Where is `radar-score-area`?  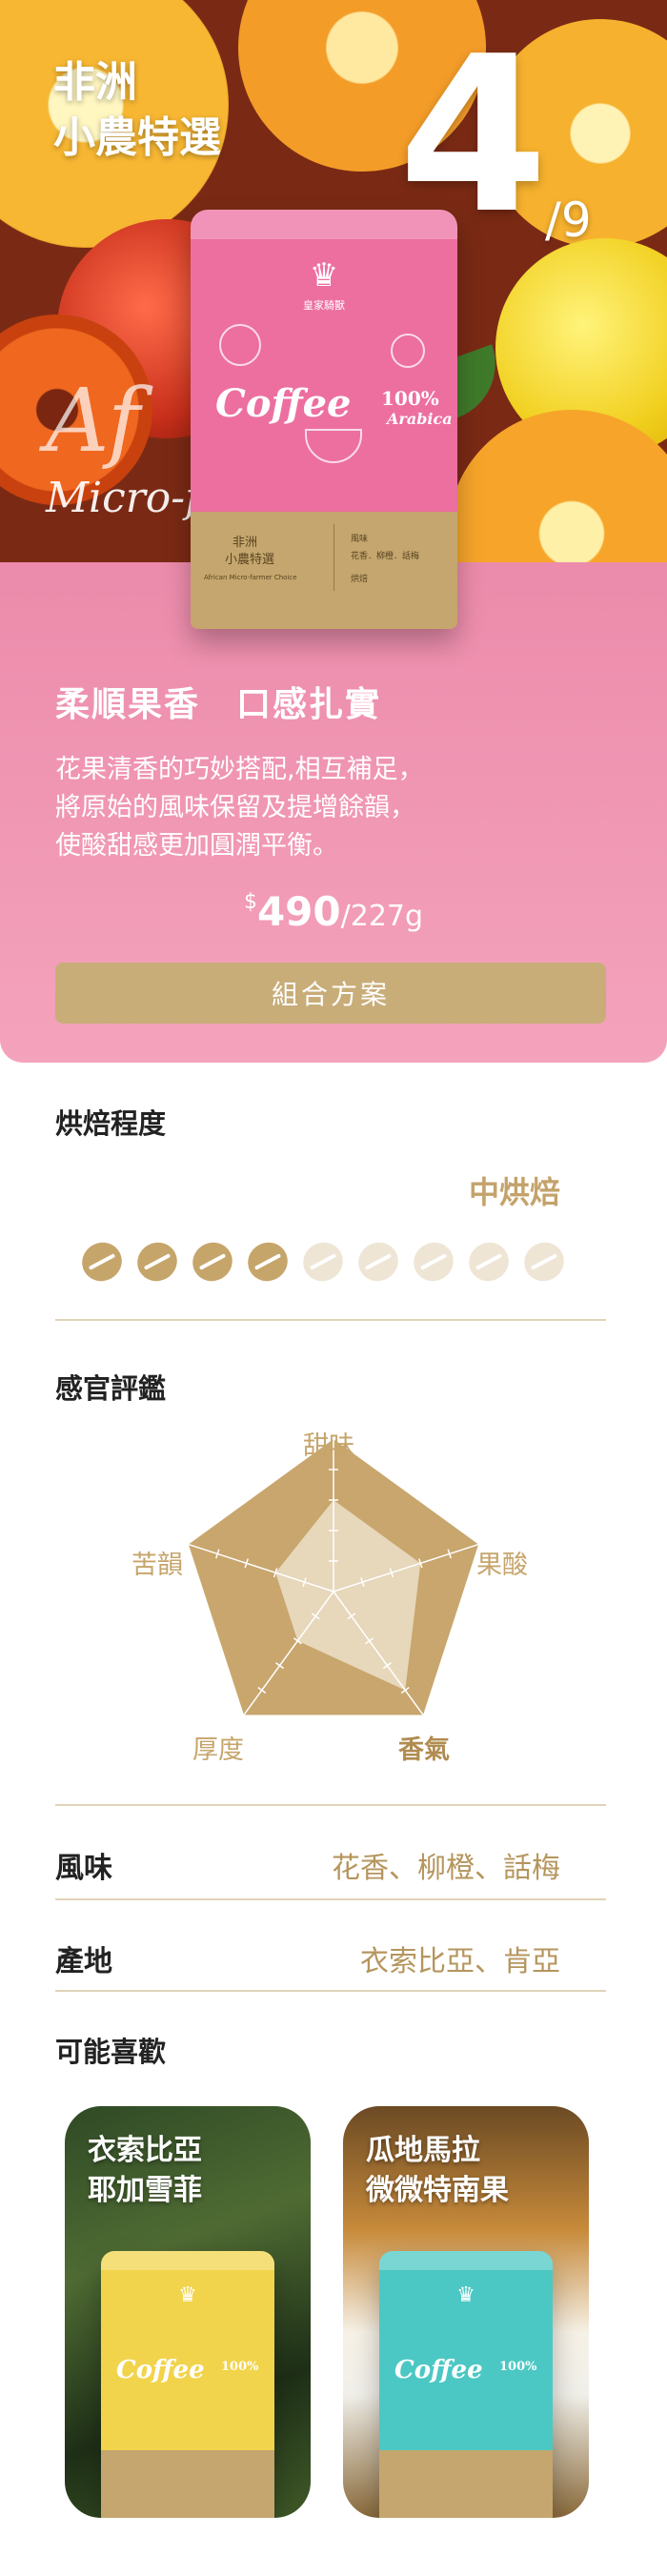 radar-score-area is located at coordinates (348, 1595).